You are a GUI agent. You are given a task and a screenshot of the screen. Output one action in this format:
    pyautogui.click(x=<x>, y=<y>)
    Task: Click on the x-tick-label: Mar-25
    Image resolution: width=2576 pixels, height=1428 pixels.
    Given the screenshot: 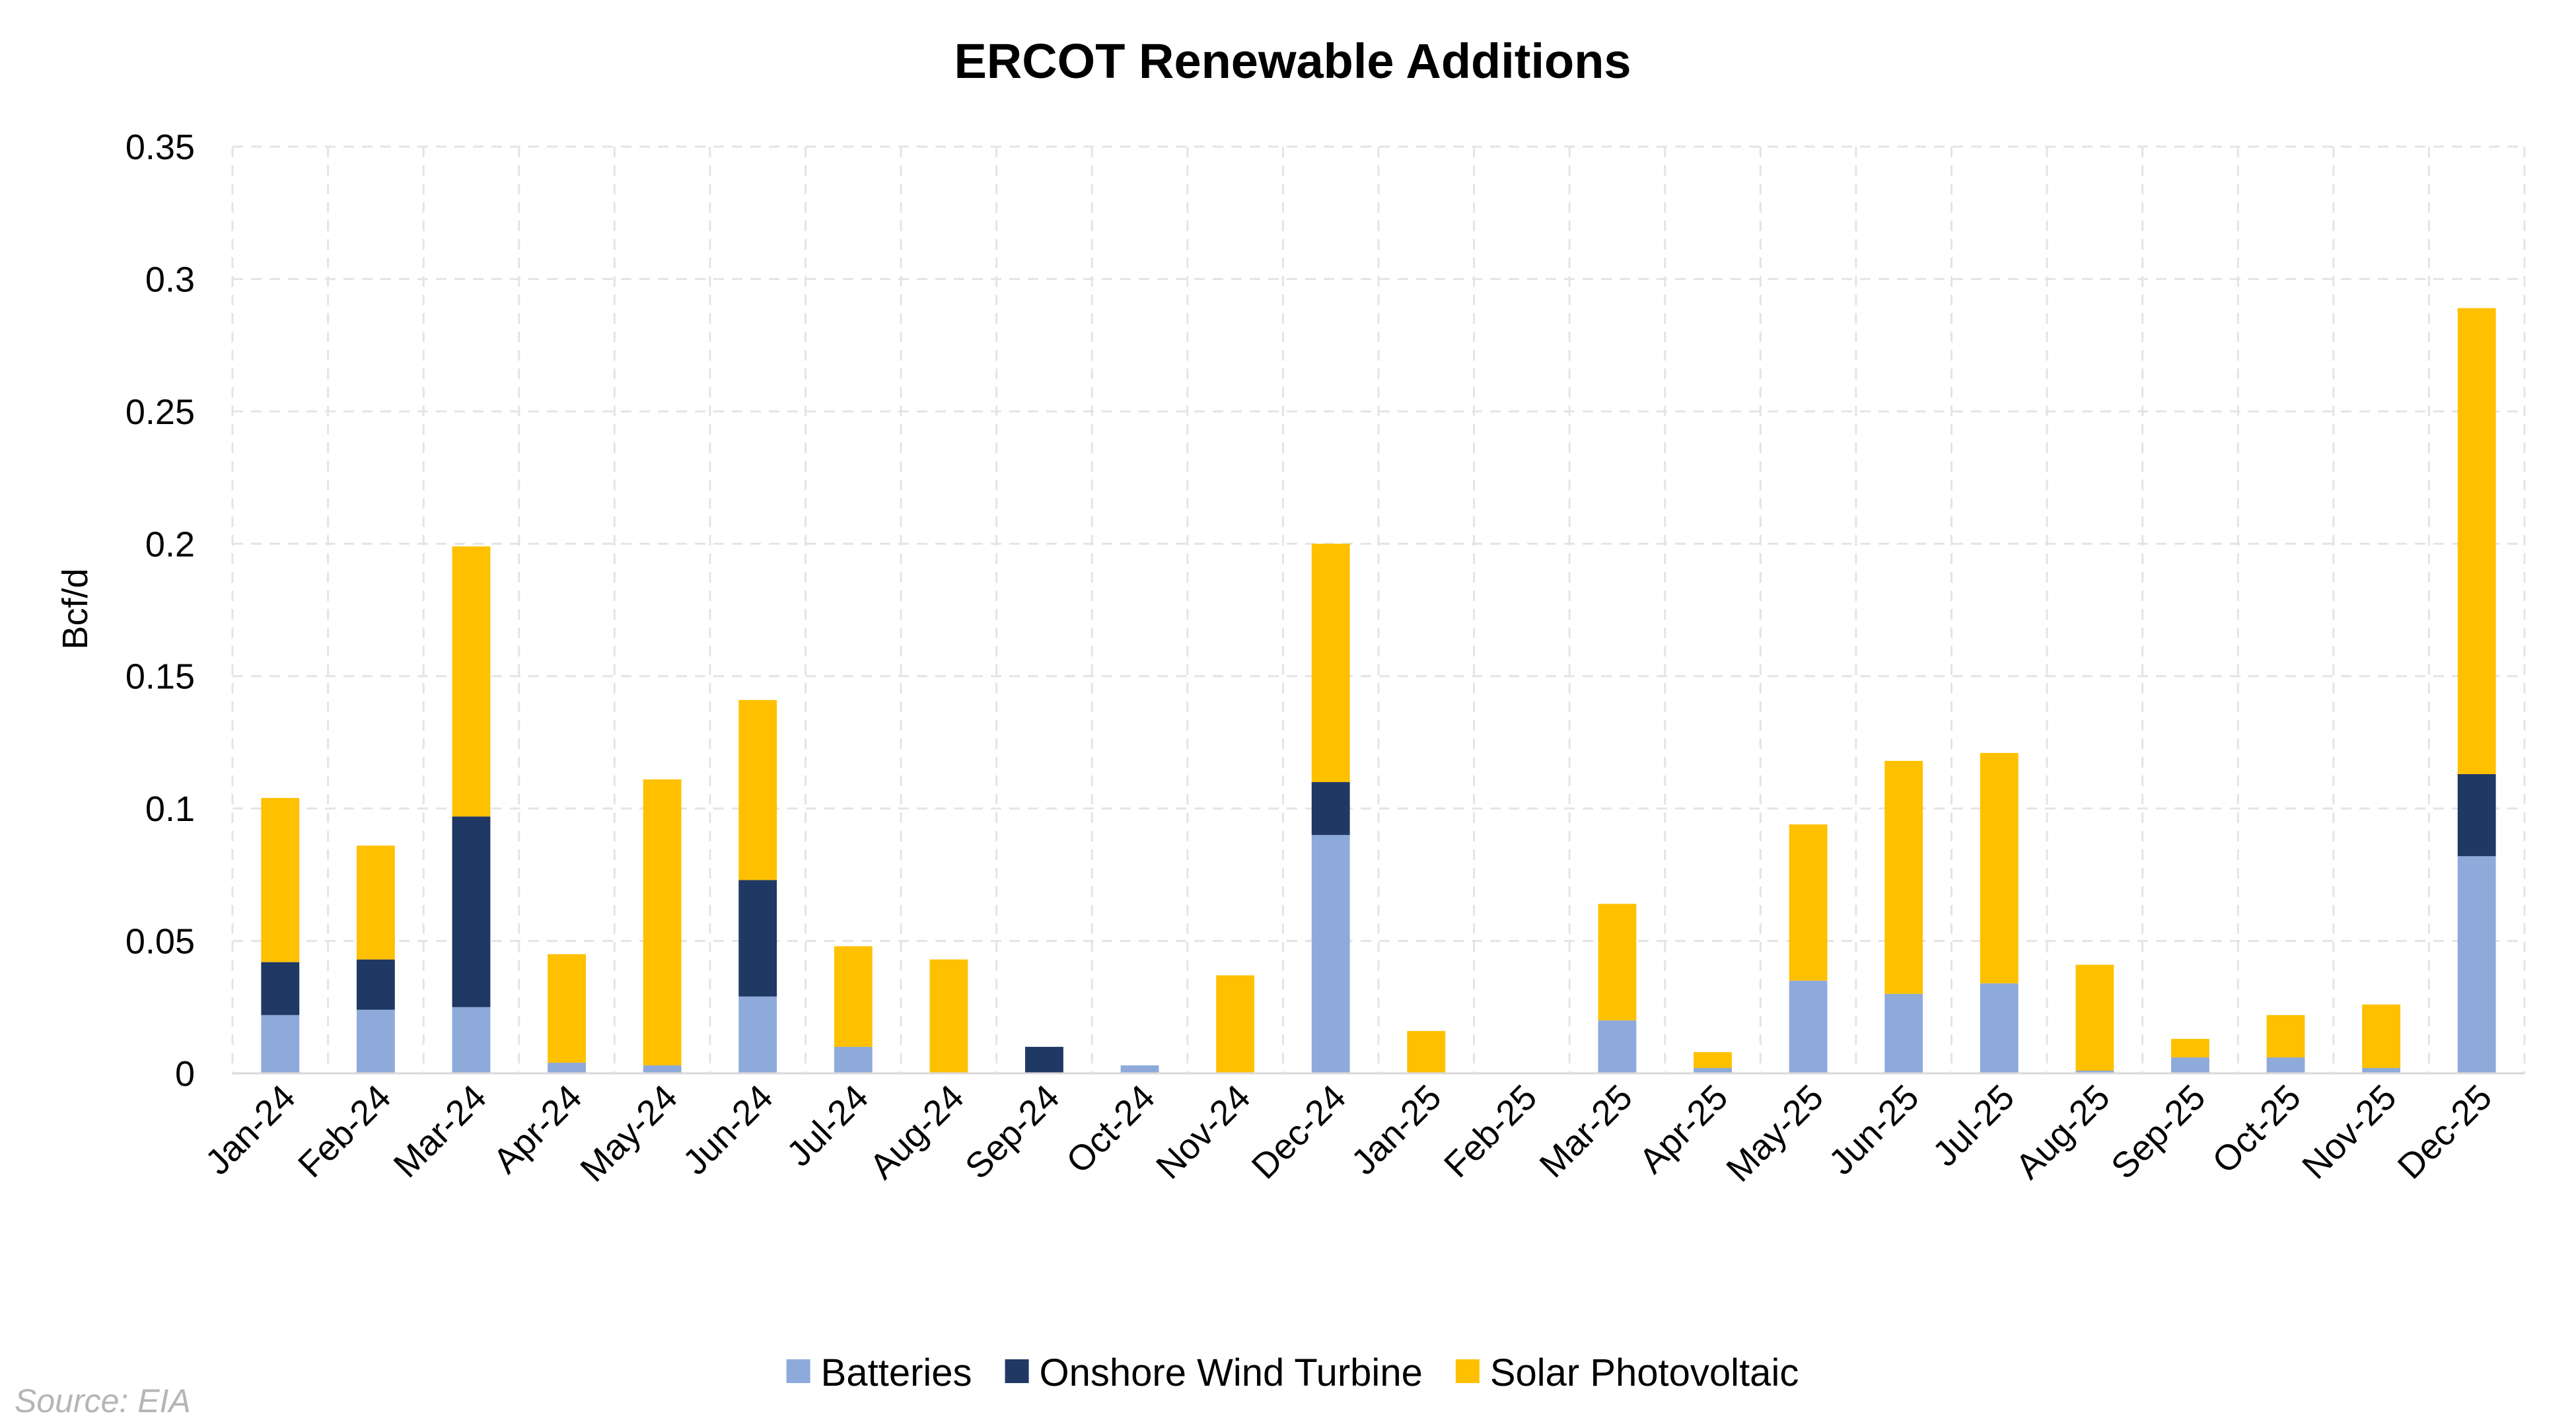 What is the action you would take?
    pyautogui.click(x=1586, y=1131)
    